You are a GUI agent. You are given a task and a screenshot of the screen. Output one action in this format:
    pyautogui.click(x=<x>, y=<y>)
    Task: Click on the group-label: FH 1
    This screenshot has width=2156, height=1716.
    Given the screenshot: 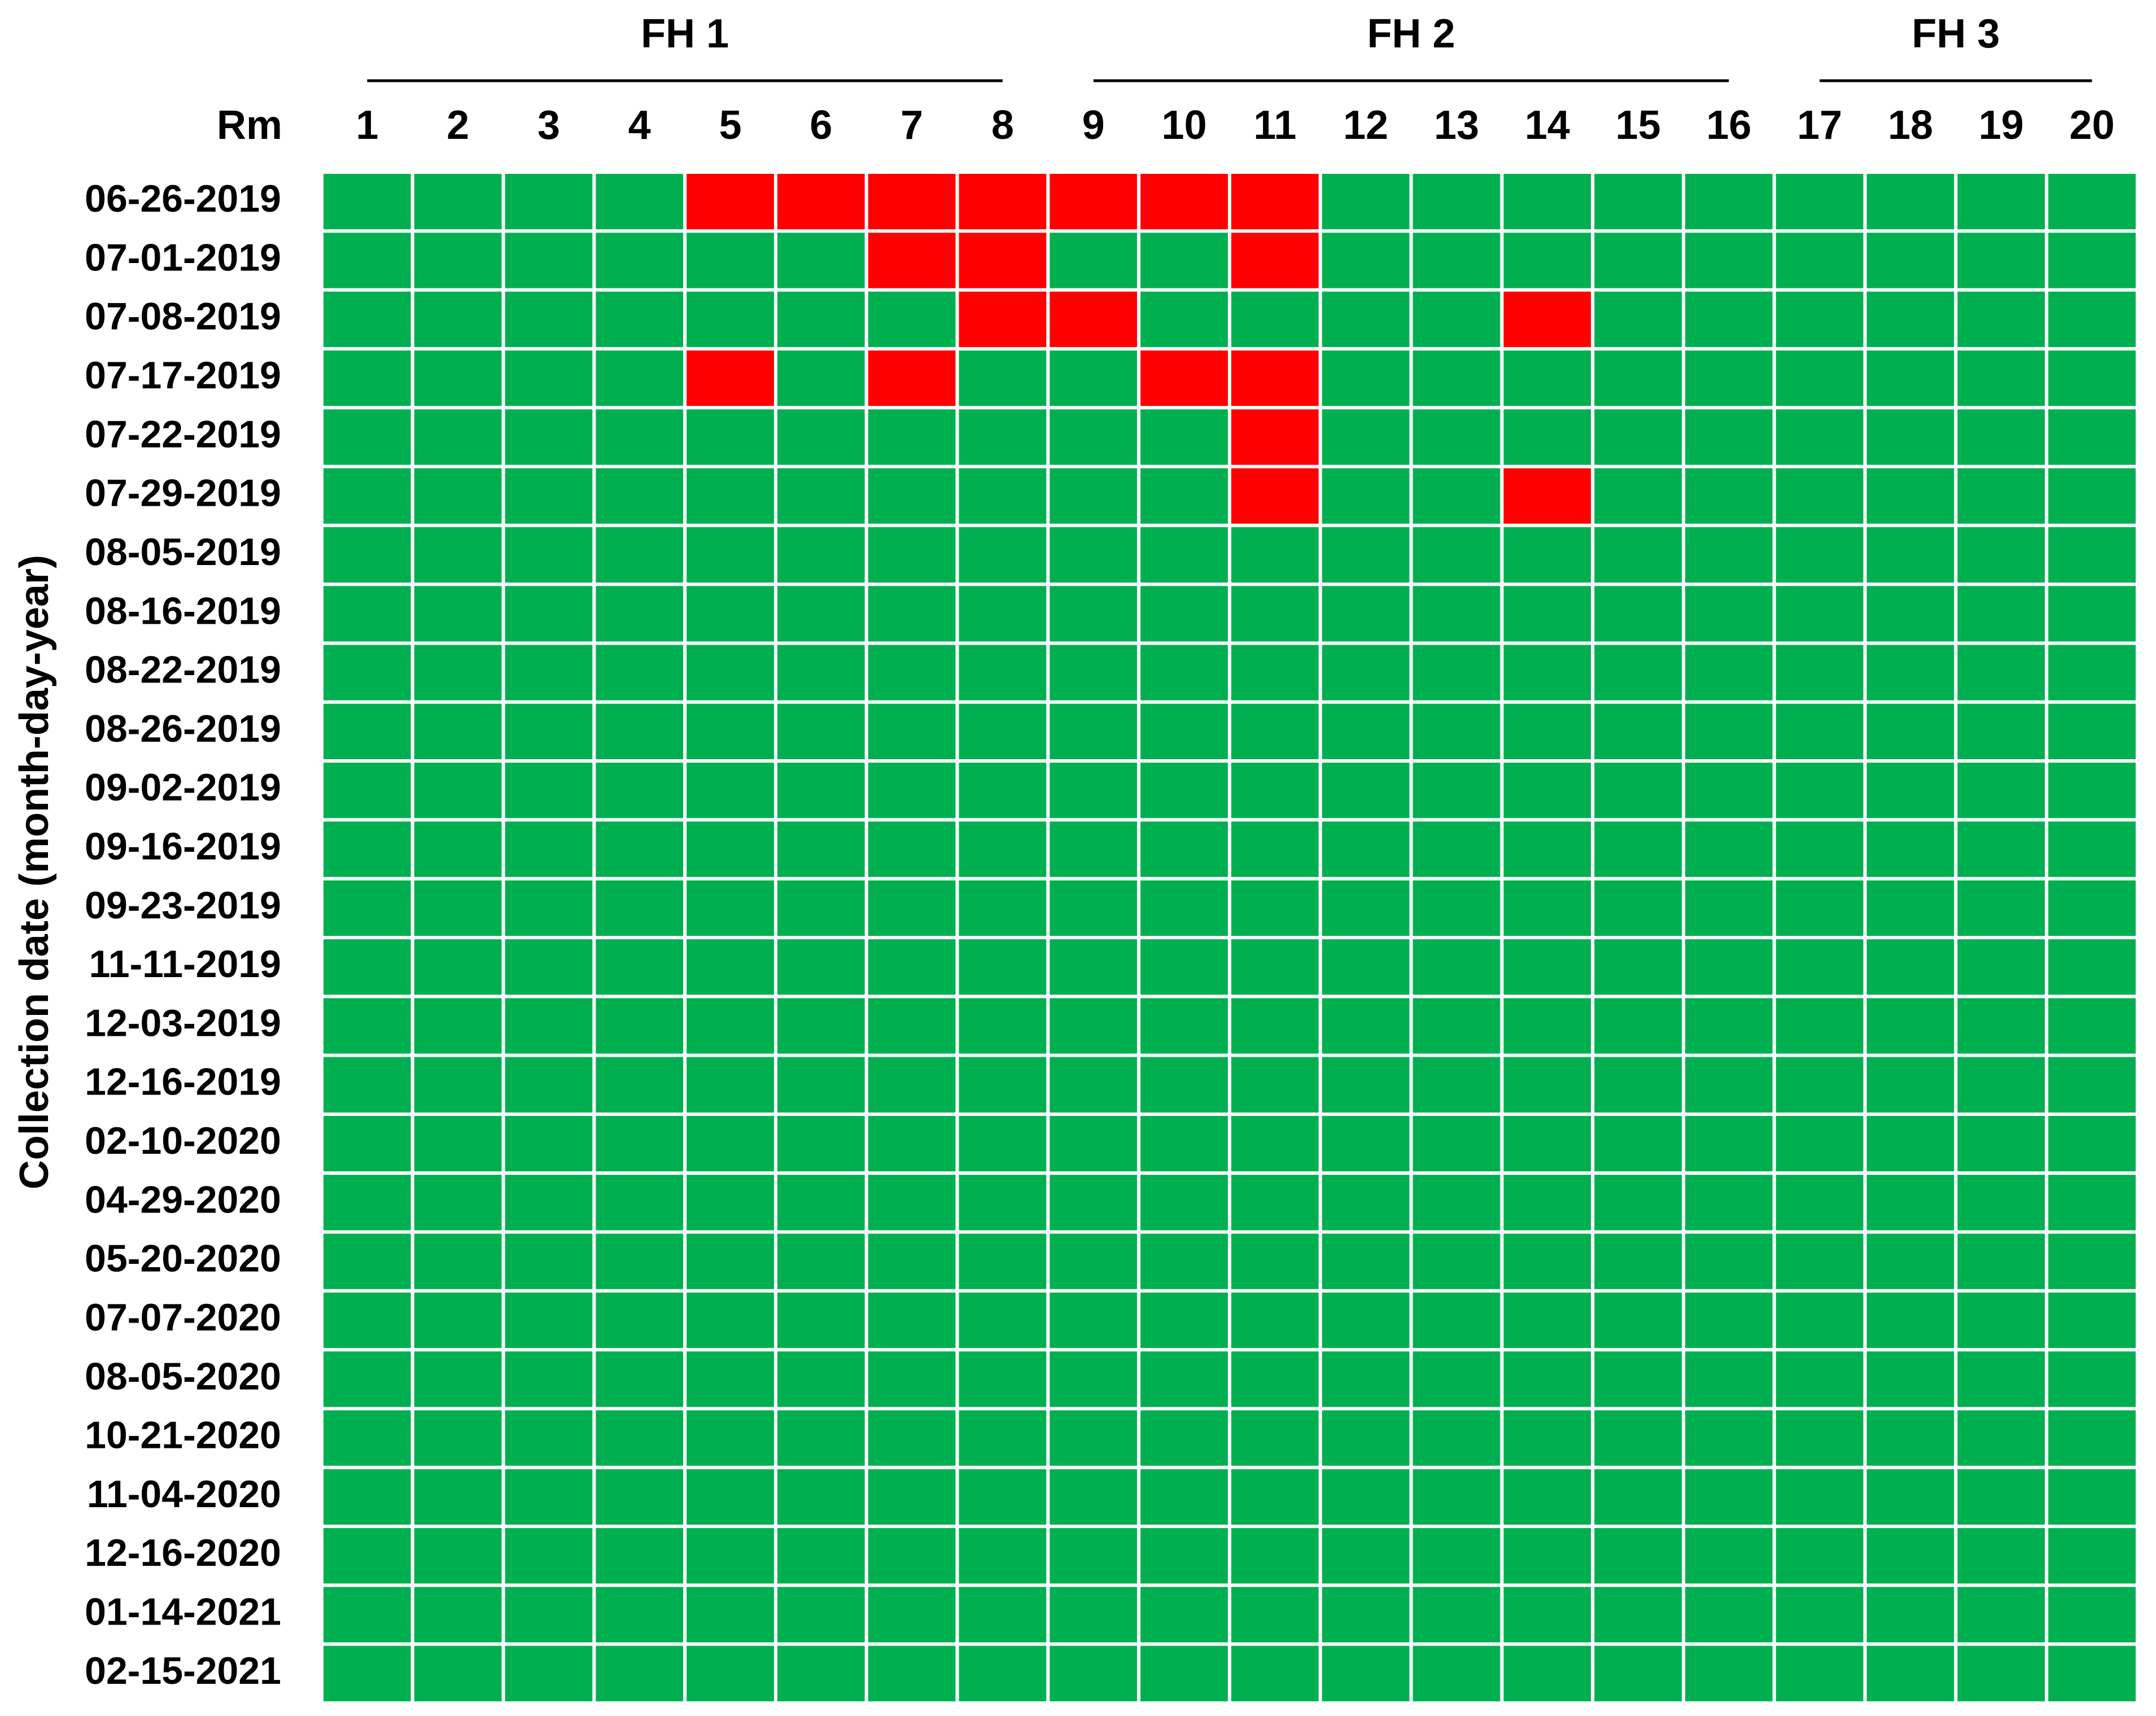 What is the action you would take?
    pyautogui.click(x=685, y=33)
    